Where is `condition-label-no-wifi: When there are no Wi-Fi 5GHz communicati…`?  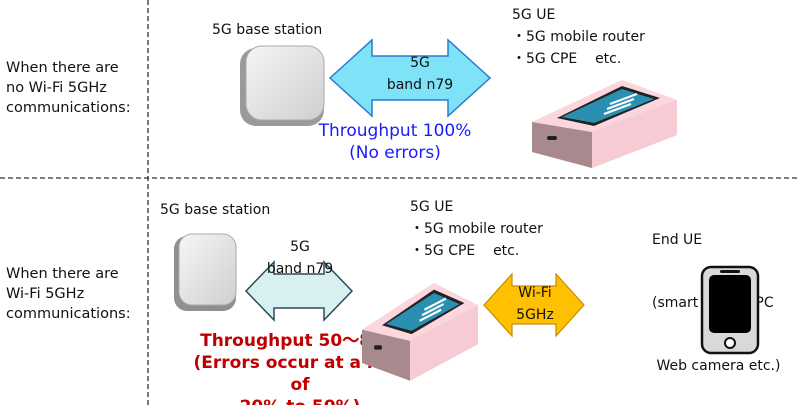 condition-label-no-wifi: When there are no Wi-Fi 5GHz communicati… is located at coordinates (68, 88).